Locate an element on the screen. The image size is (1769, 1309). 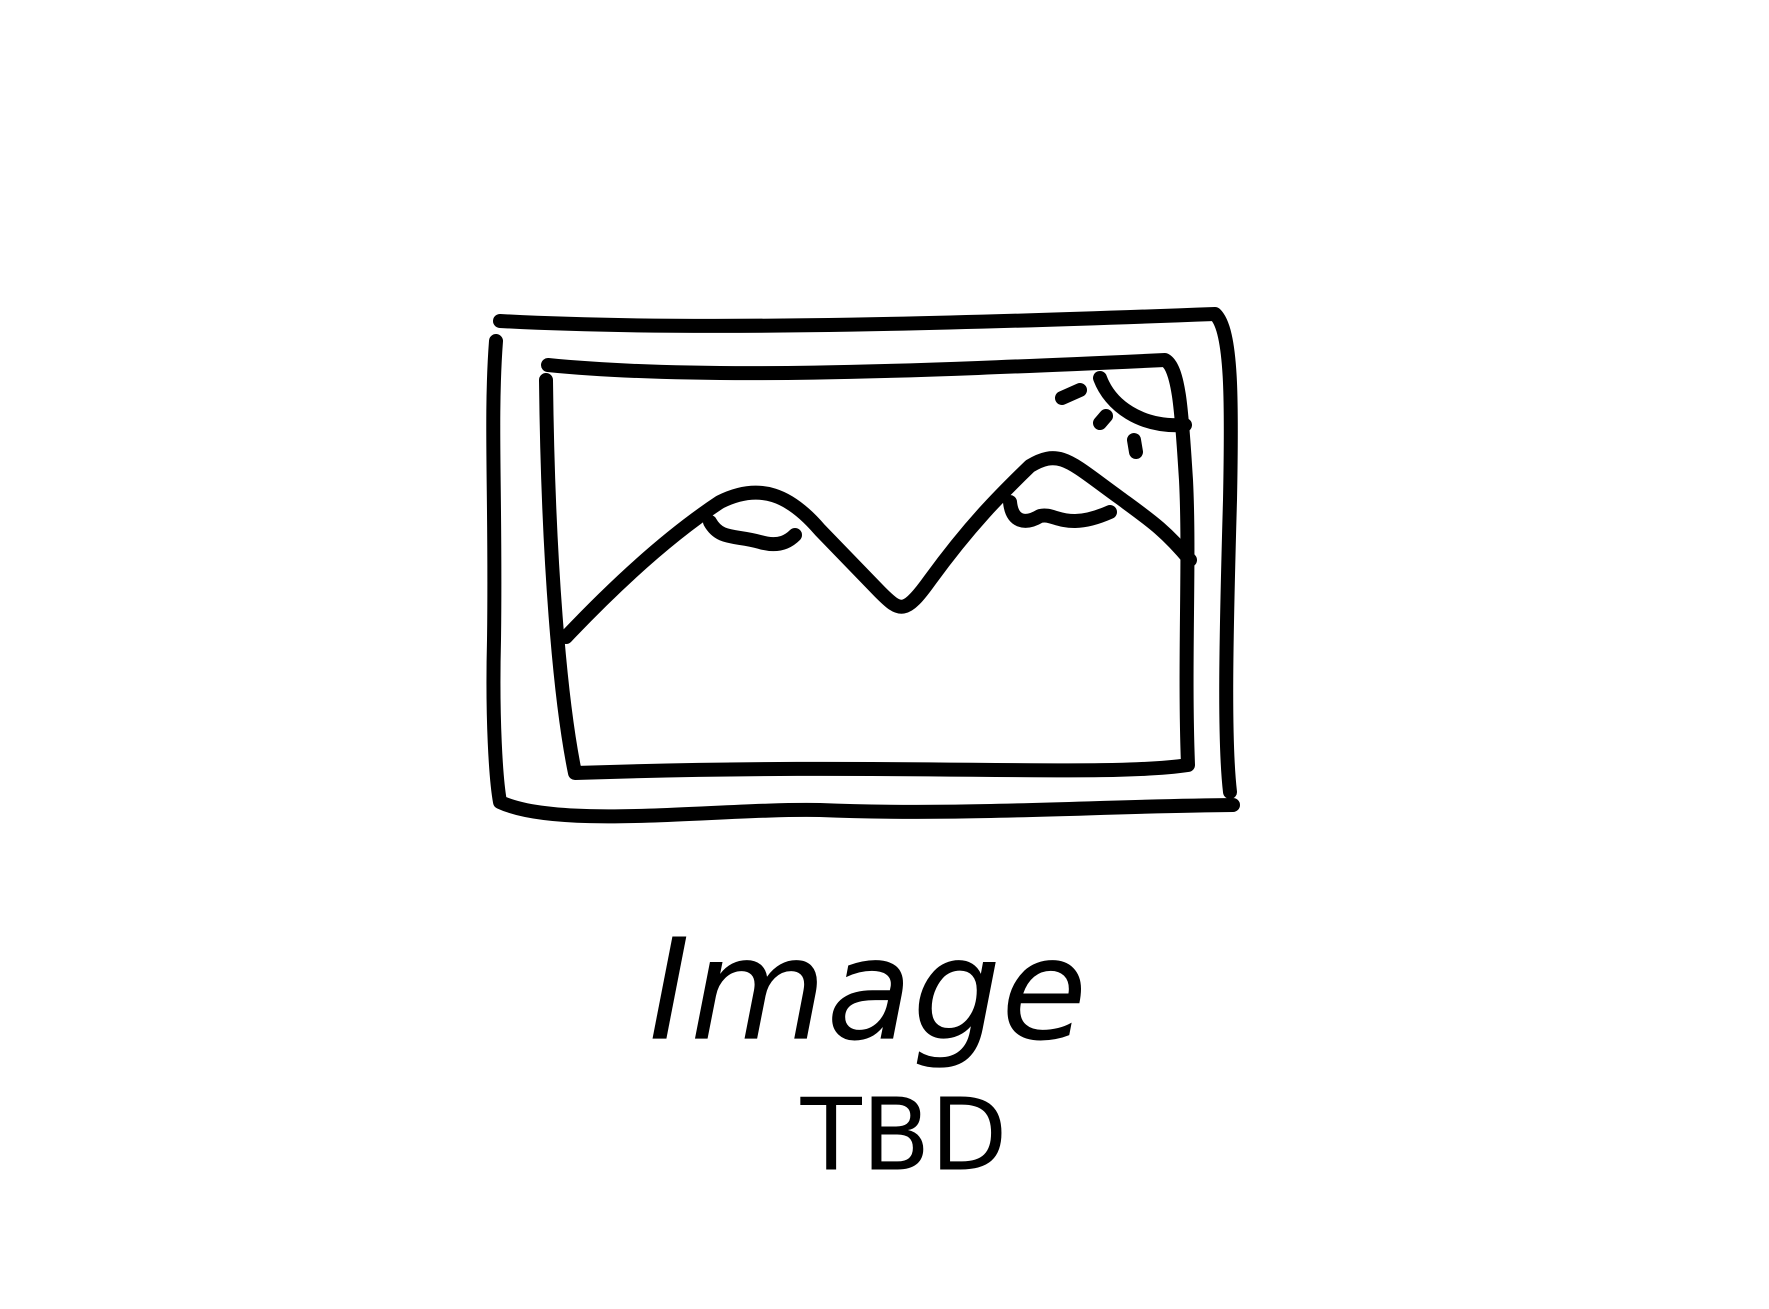
inner-frame is located at coordinates (867, 566).